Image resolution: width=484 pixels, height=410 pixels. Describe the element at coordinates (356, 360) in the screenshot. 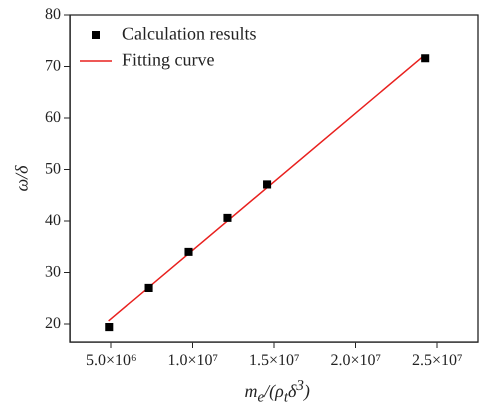

I see `x-tick-label: 2.0×10⁷` at that location.